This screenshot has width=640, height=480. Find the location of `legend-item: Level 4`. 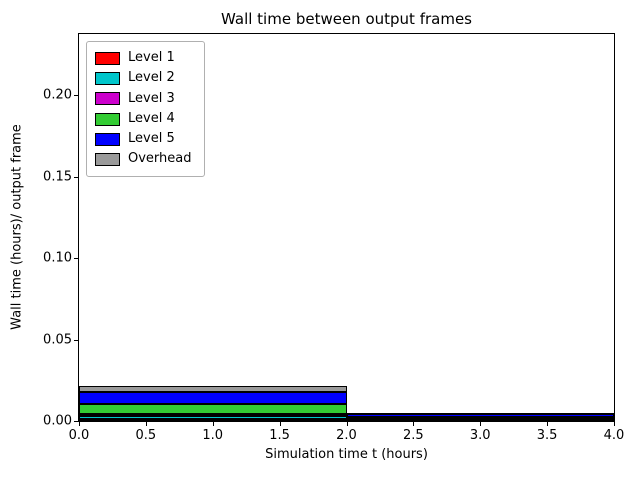

legend-item: Level 4 is located at coordinates (143, 119).